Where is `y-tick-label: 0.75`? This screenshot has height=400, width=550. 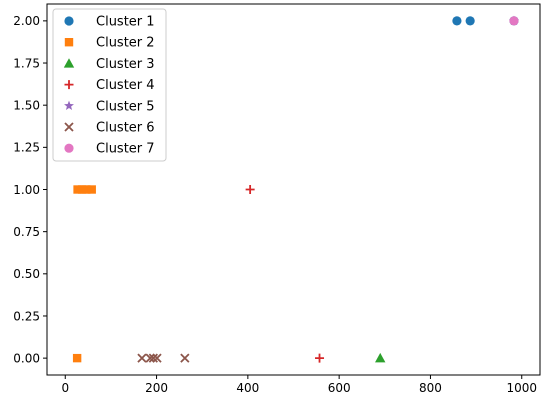
y-tick-label: 0.75 is located at coordinates (26, 232).